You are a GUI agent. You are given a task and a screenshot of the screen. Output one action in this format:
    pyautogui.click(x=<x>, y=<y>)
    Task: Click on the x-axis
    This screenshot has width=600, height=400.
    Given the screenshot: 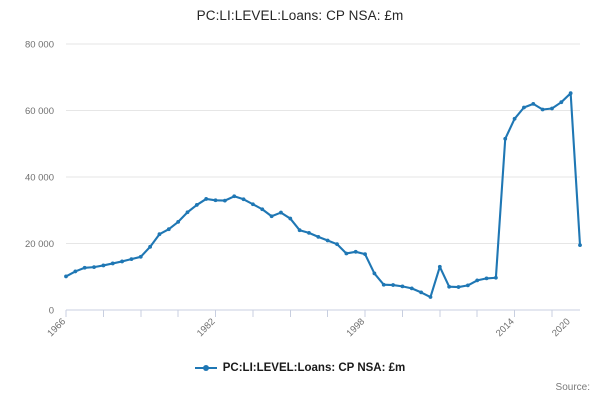 What is the action you would take?
    pyautogui.click(x=322, y=313)
    